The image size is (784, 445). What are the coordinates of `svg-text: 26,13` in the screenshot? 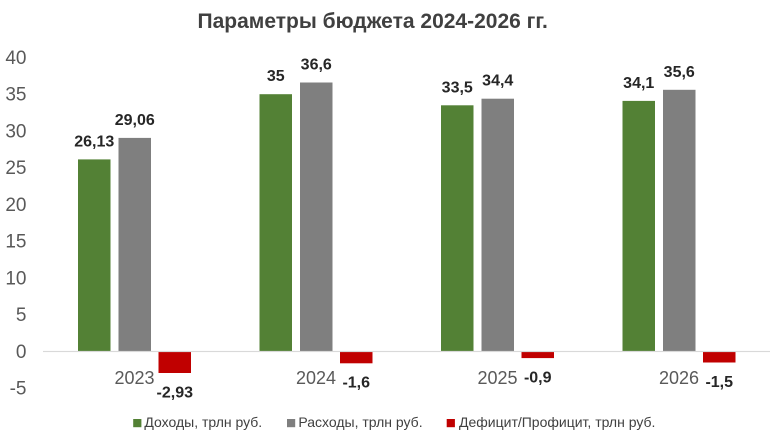 It's located at (94, 141).